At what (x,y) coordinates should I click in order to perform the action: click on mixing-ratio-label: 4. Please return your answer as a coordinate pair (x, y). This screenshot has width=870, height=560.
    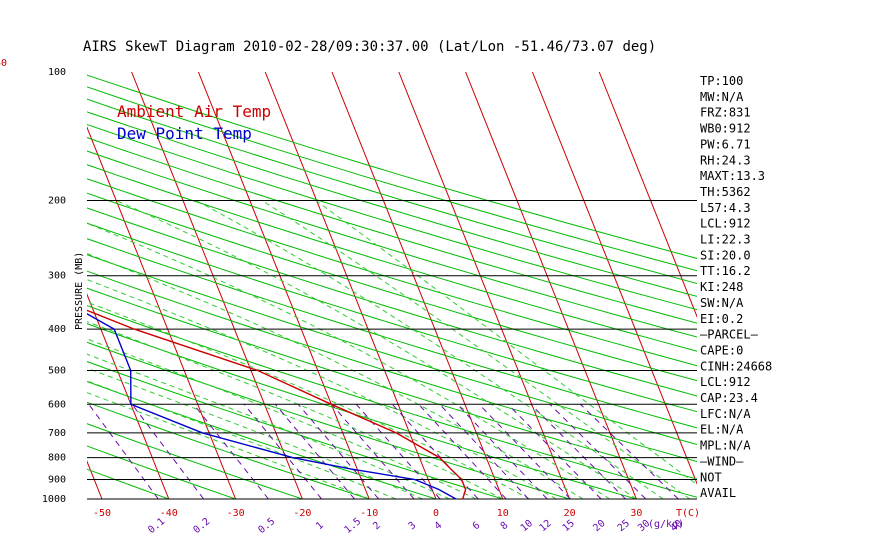
    Looking at the image, I should click on (439, 526).